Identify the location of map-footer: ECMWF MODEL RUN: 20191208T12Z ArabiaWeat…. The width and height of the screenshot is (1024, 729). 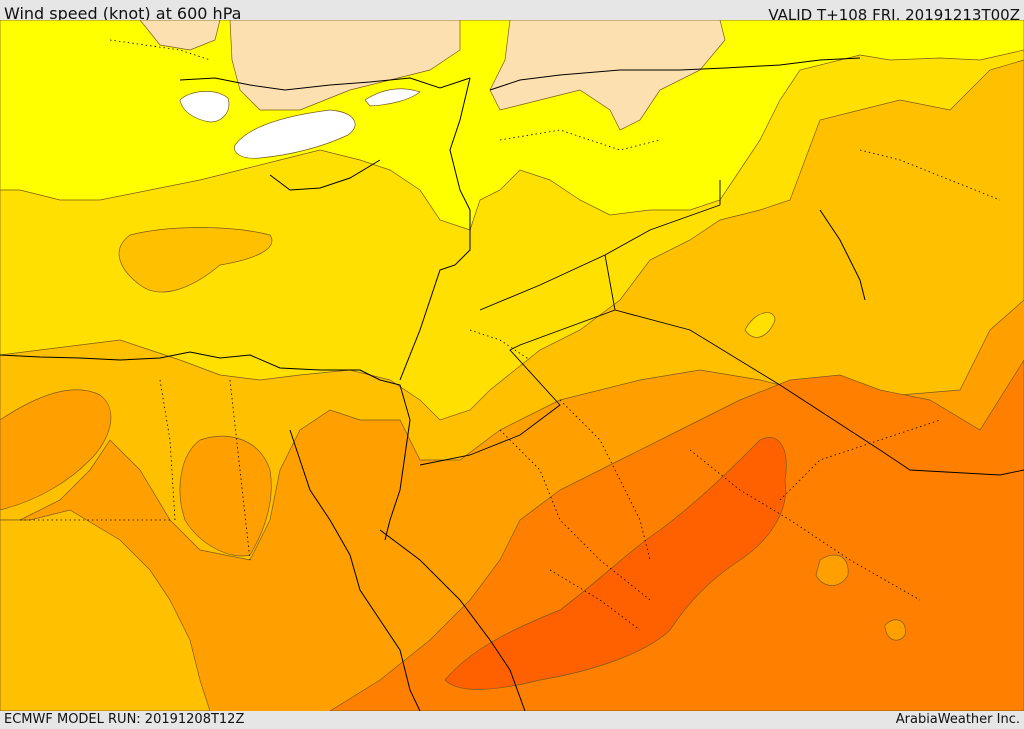
(512, 720).